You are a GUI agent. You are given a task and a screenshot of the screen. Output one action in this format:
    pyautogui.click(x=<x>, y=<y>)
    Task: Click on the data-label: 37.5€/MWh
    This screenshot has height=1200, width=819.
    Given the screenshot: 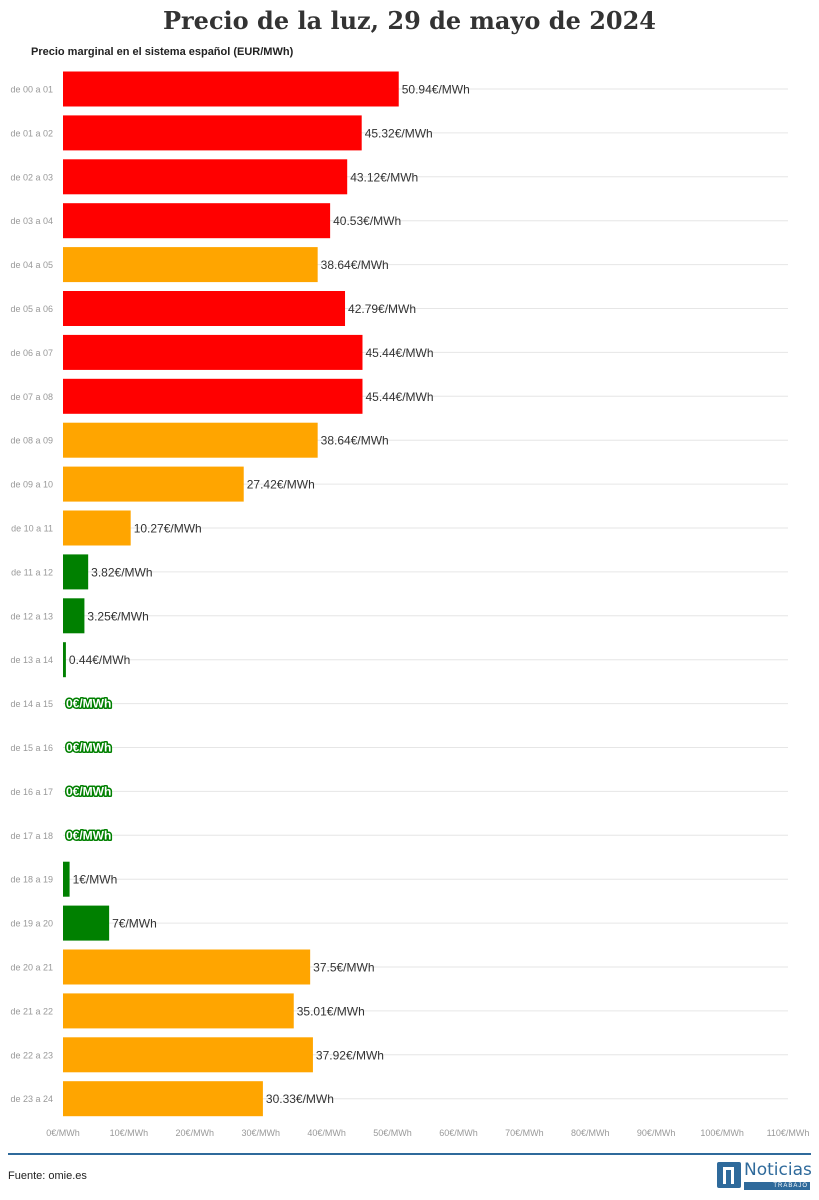 What is the action you would take?
    pyautogui.click(x=343, y=968)
    